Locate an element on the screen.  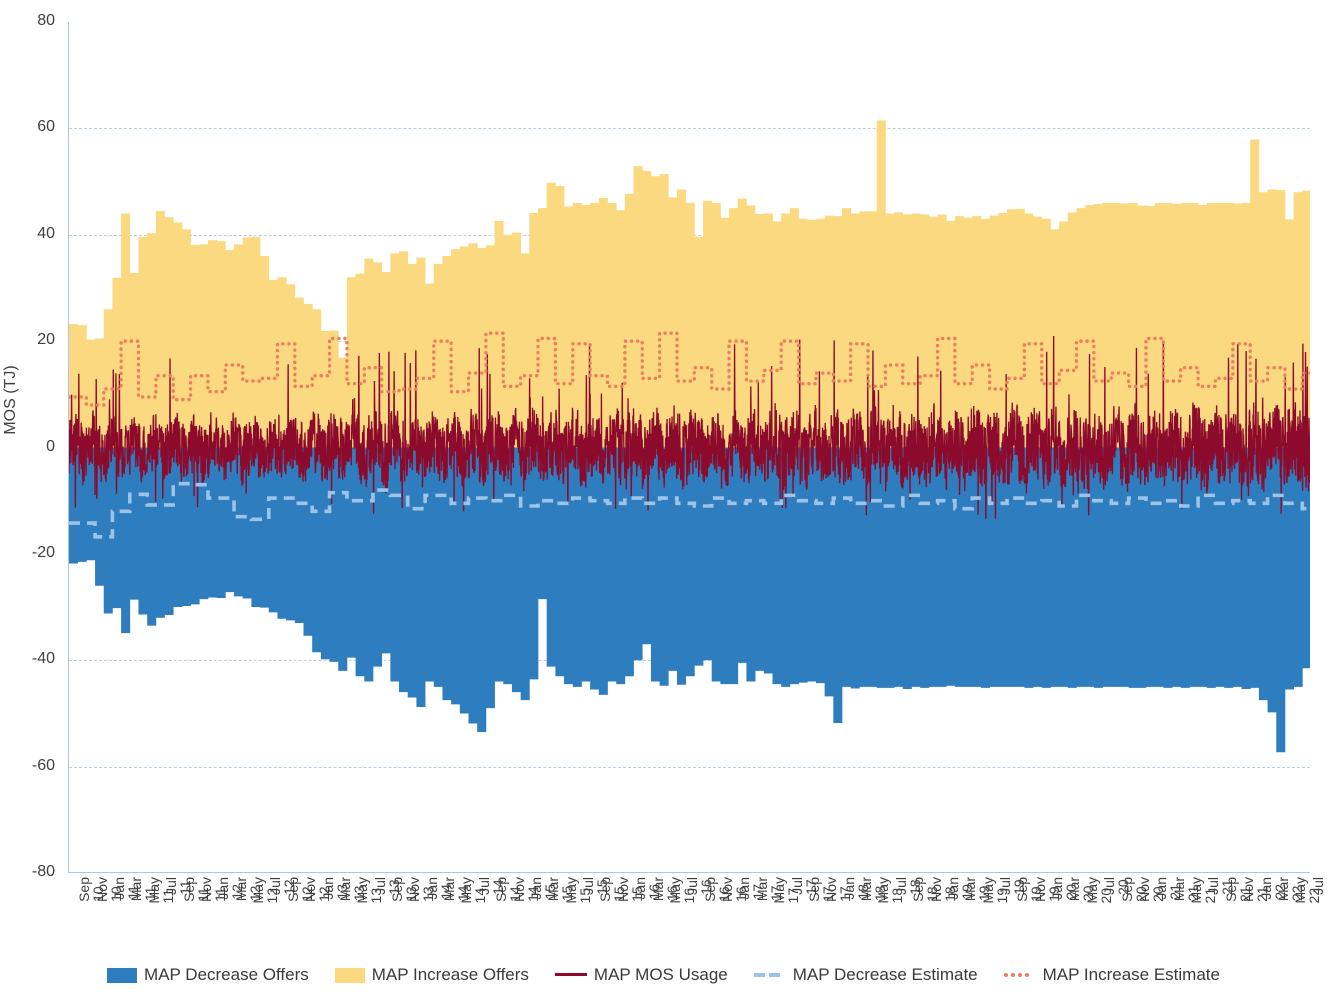
y-tick-label: -60 is located at coordinates (43, 765).